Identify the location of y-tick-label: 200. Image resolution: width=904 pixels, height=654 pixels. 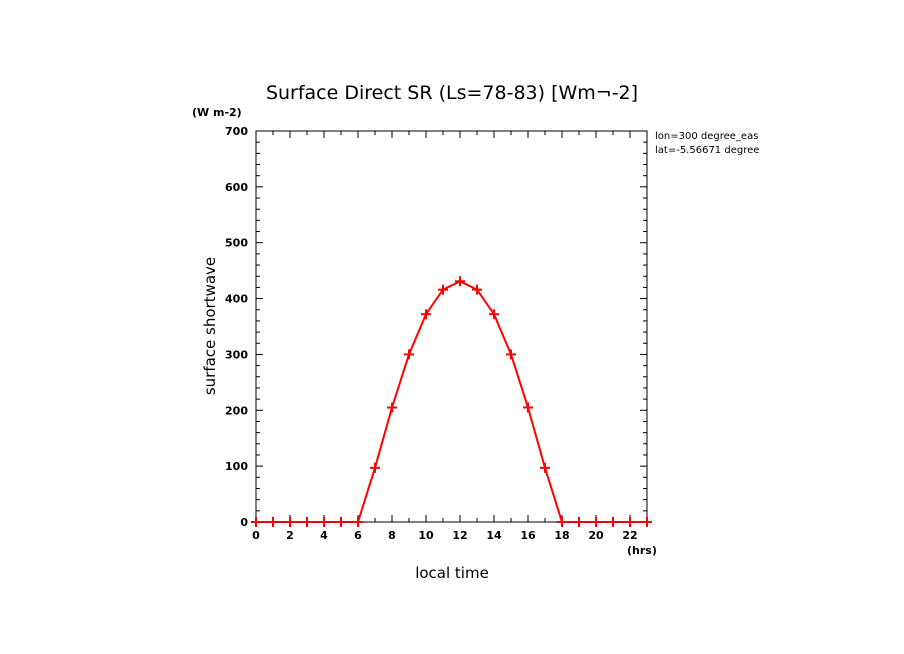
(236, 410).